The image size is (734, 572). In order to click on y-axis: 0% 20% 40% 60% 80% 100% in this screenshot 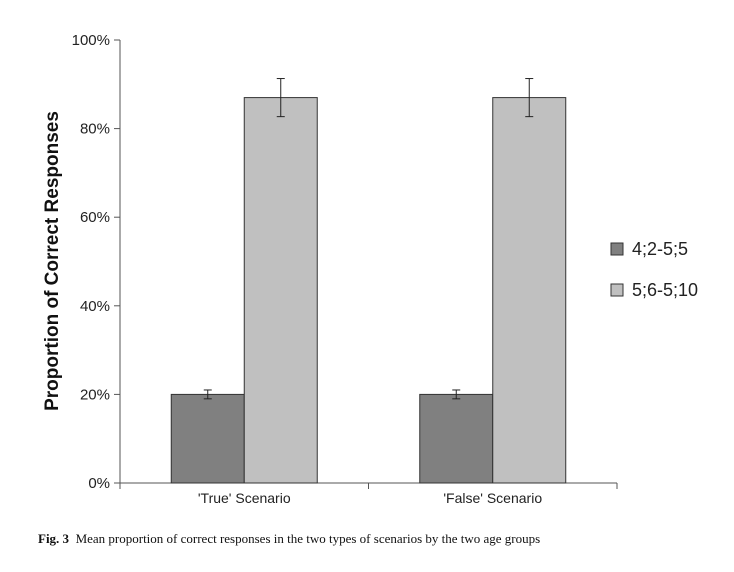, I will do `click(96, 262)`.